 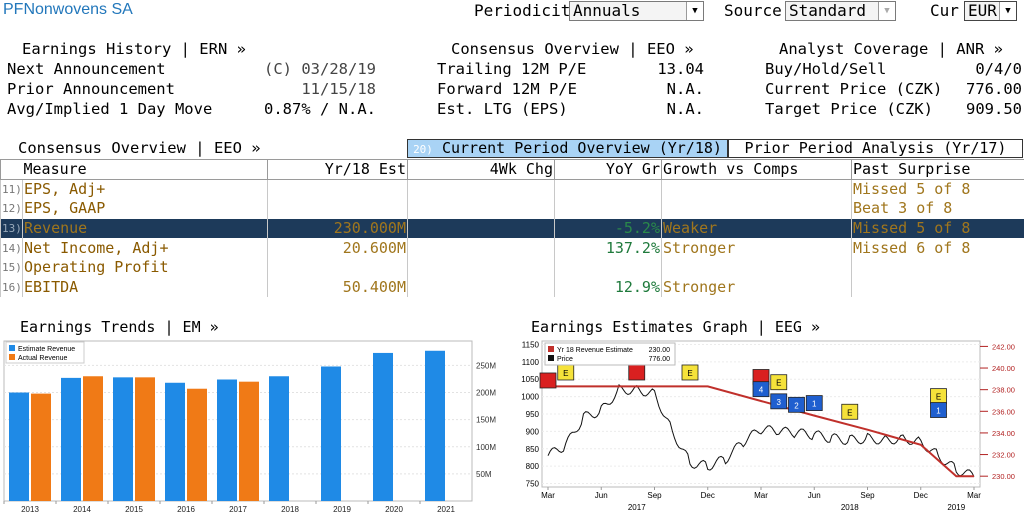 What do you see at coordinates (134, 509) in the screenshot?
I see `x-tick-label: 2015` at bounding box center [134, 509].